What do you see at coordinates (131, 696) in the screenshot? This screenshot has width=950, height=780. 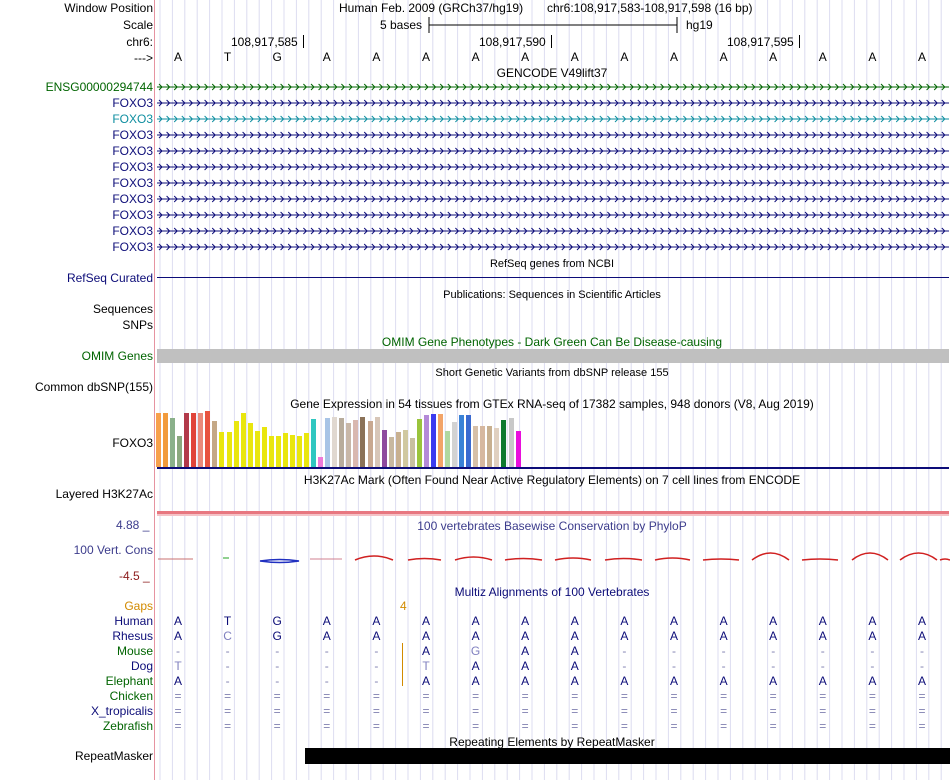 I see `species-label: Chicken` at bounding box center [131, 696].